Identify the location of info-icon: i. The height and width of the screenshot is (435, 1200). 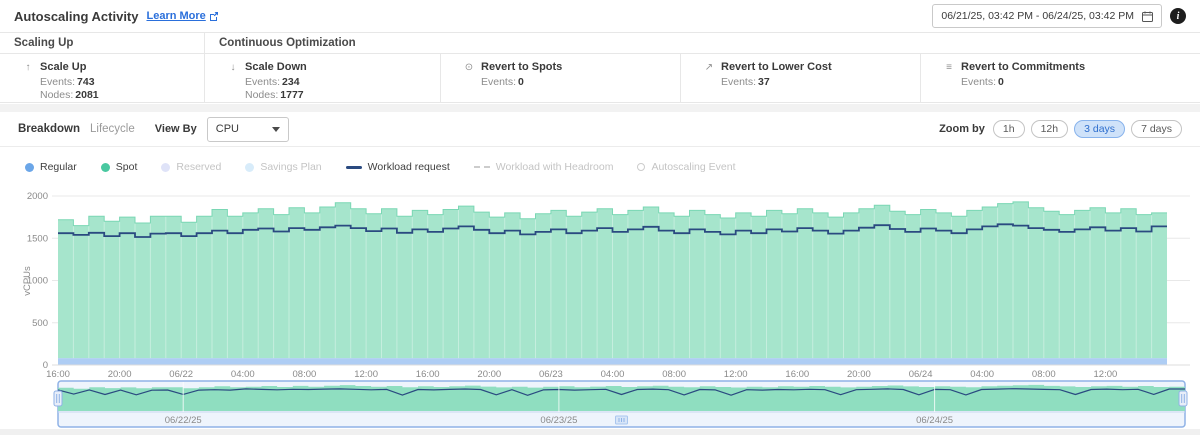
(1178, 16).